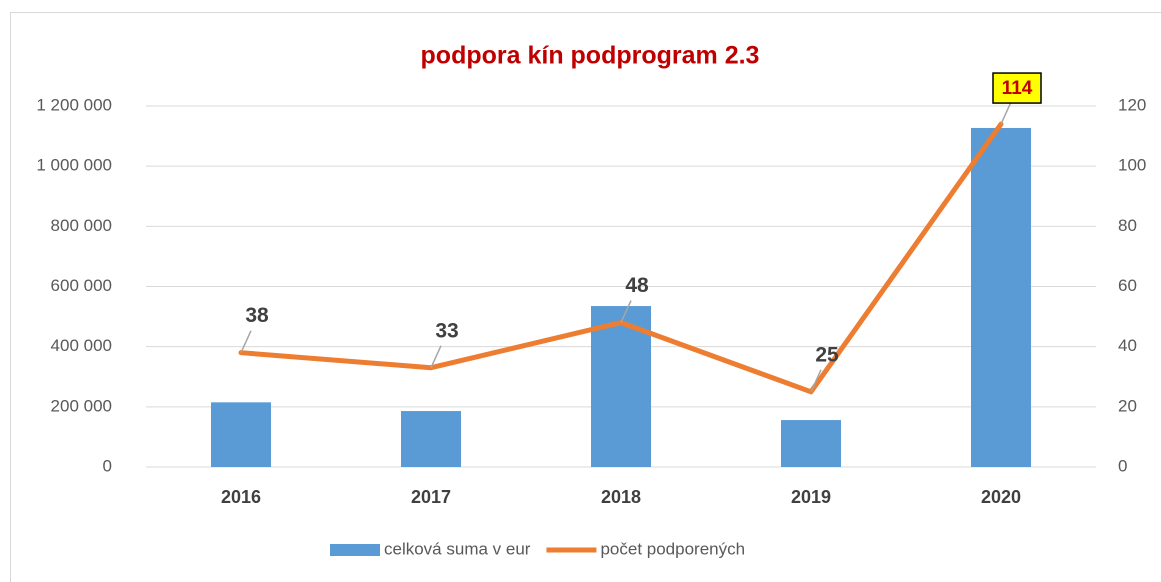 This screenshot has height=582, width=1161. What do you see at coordinates (1127, 285) in the screenshot?
I see `y2-tick-label: 60` at bounding box center [1127, 285].